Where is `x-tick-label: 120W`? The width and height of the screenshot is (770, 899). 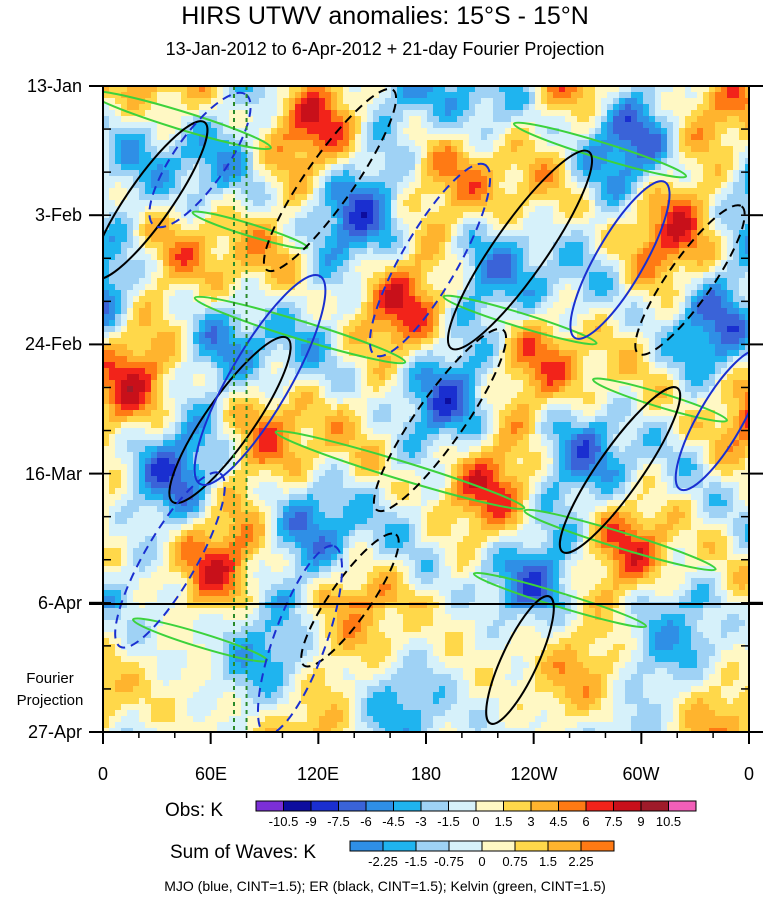 x-tick-label: 120W is located at coordinates (534, 774).